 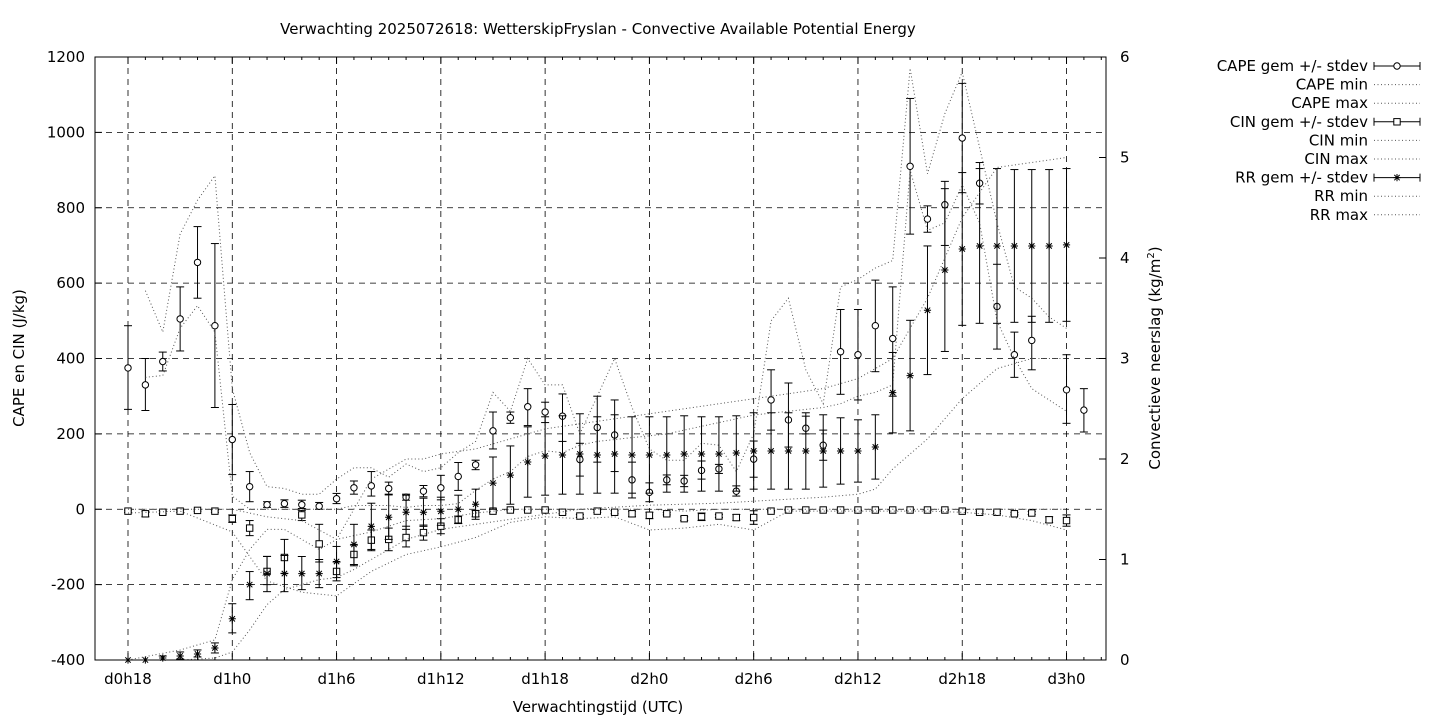 What do you see at coordinates (1125, 560) in the screenshot?
I see `y2-tick-label: 1` at bounding box center [1125, 560].